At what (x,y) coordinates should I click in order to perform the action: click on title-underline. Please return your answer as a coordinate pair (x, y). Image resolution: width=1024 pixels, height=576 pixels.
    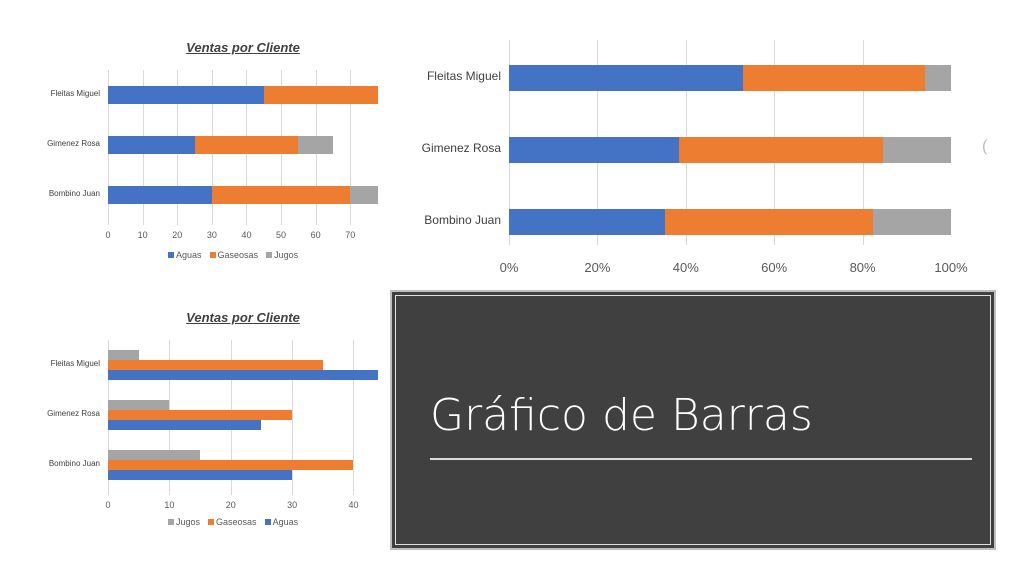
    Looking at the image, I should click on (701, 459).